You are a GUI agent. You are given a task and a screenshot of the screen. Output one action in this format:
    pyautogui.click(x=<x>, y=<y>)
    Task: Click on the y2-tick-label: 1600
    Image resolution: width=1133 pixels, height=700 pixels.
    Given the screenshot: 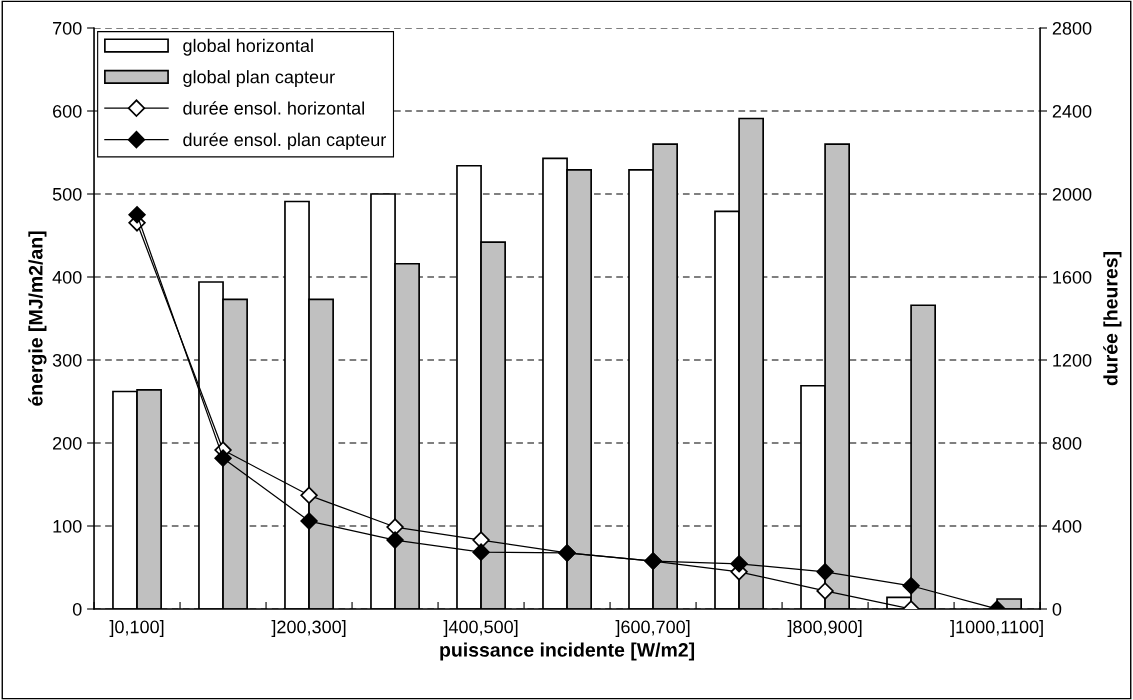 What is the action you would take?
    pyautogui.click(x=1072, y=277)
    